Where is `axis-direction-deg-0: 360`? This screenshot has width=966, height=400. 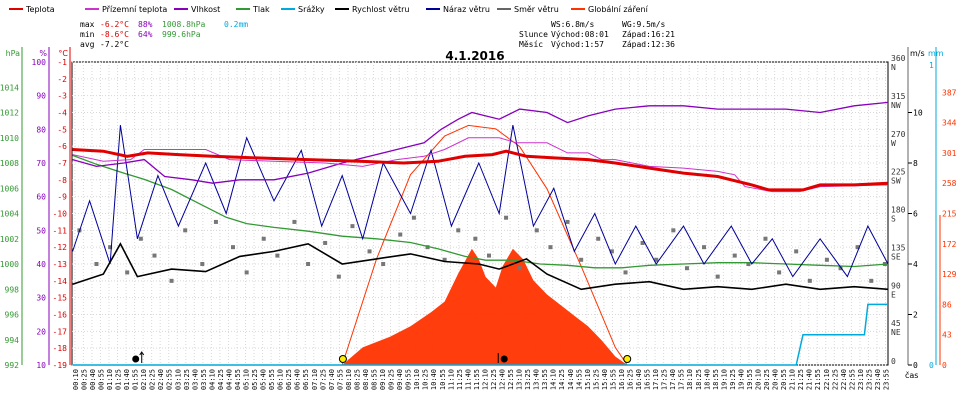 axis-direction-deg-0: 360 is located at coordinates (898, 58).